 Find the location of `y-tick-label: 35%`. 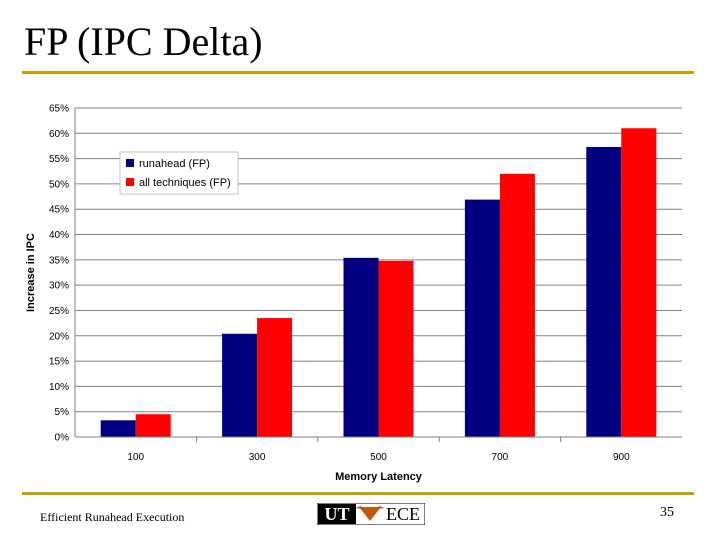

y-tick-label: 35% is located at coordinates (59, 260).